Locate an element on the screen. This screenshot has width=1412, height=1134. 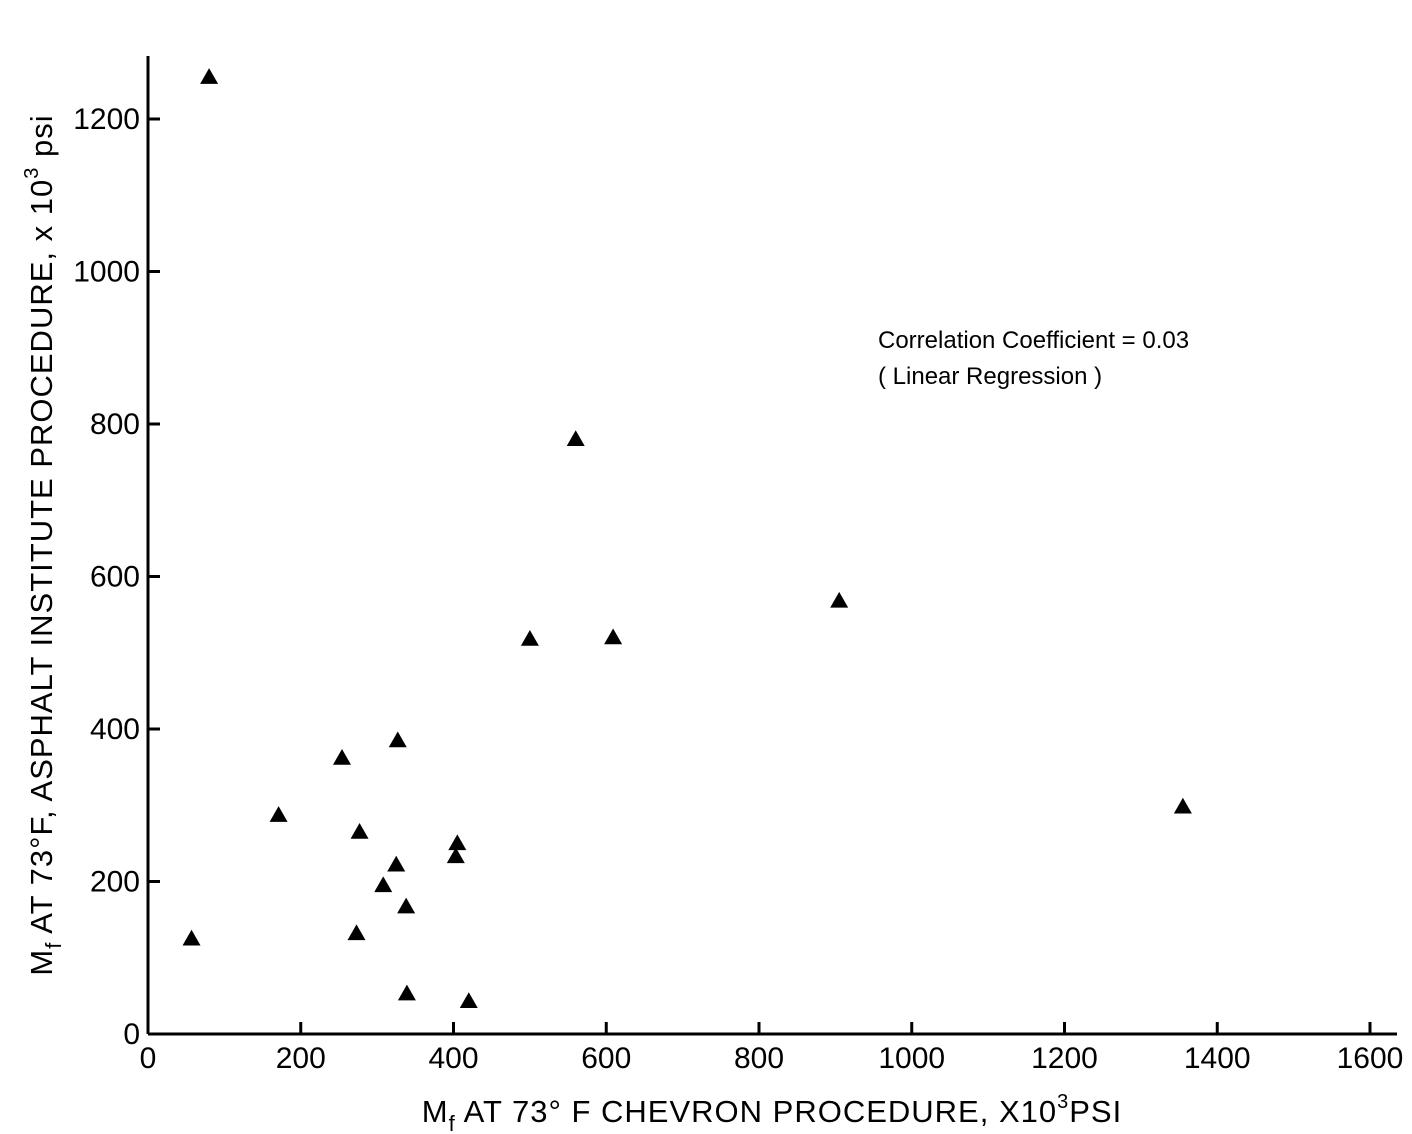
x-tick-label: 800 is located at coordinates (759, 1058).